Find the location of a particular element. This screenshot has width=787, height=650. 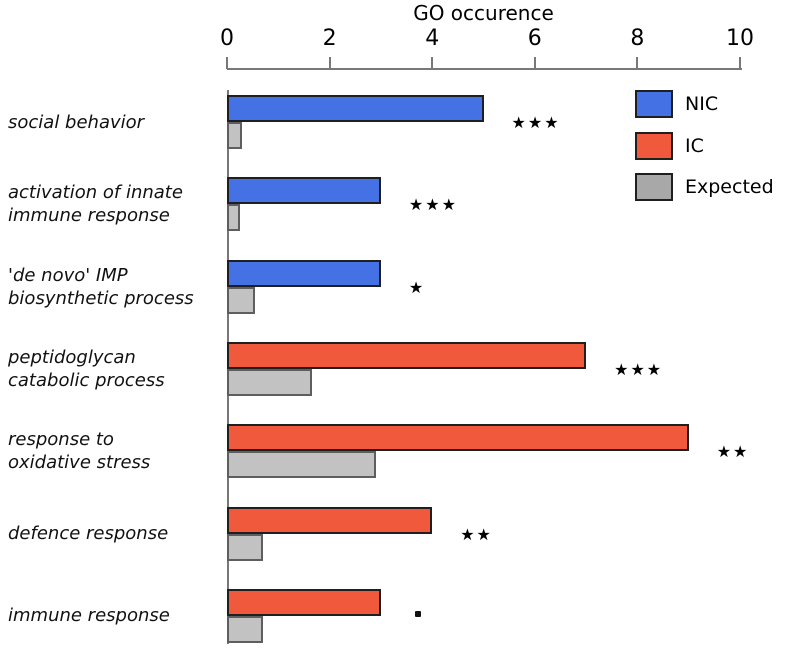

axis-tick-label: 6 is located at coordinates (534, 38).